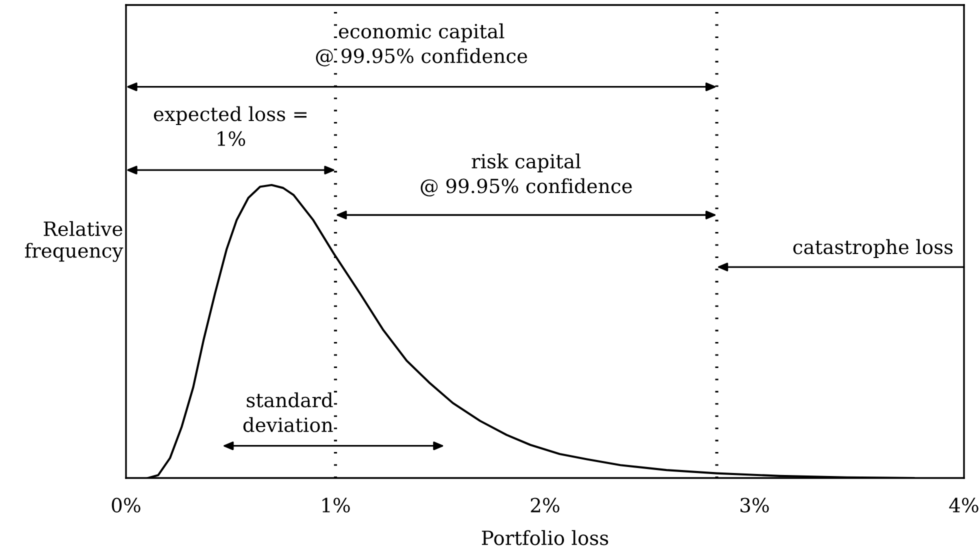  What do you see at coordinates (288, 412) in the screenshot?
I see `annotation: standard deviation` at bounding box center [288, 412].